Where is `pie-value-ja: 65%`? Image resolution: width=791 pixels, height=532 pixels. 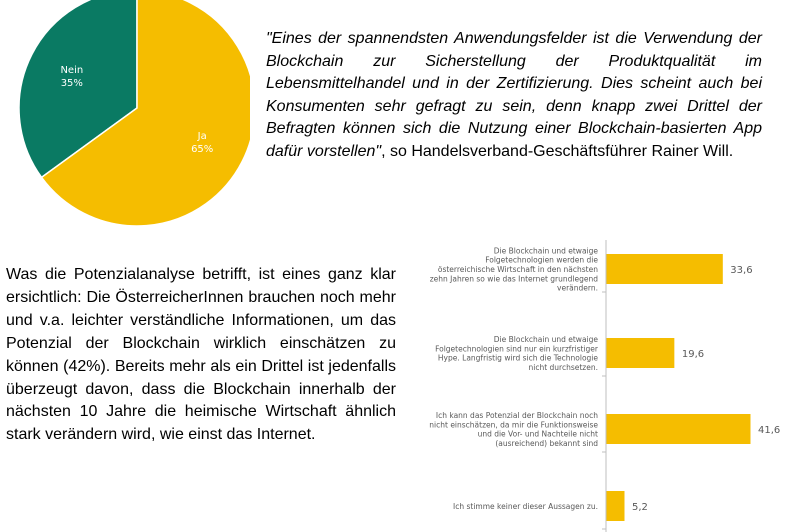 pie-value-ja: 65% is located at coordinates (202, 149).